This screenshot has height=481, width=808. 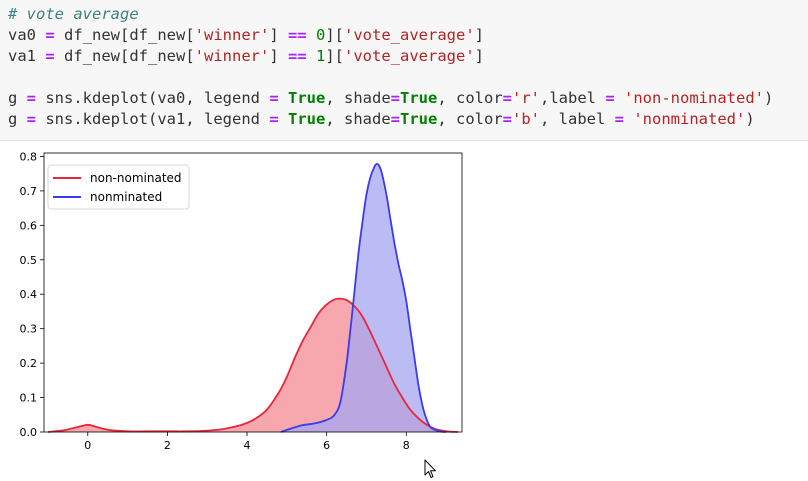 I want to click on code-token: , label, so click(x=577, y=119).